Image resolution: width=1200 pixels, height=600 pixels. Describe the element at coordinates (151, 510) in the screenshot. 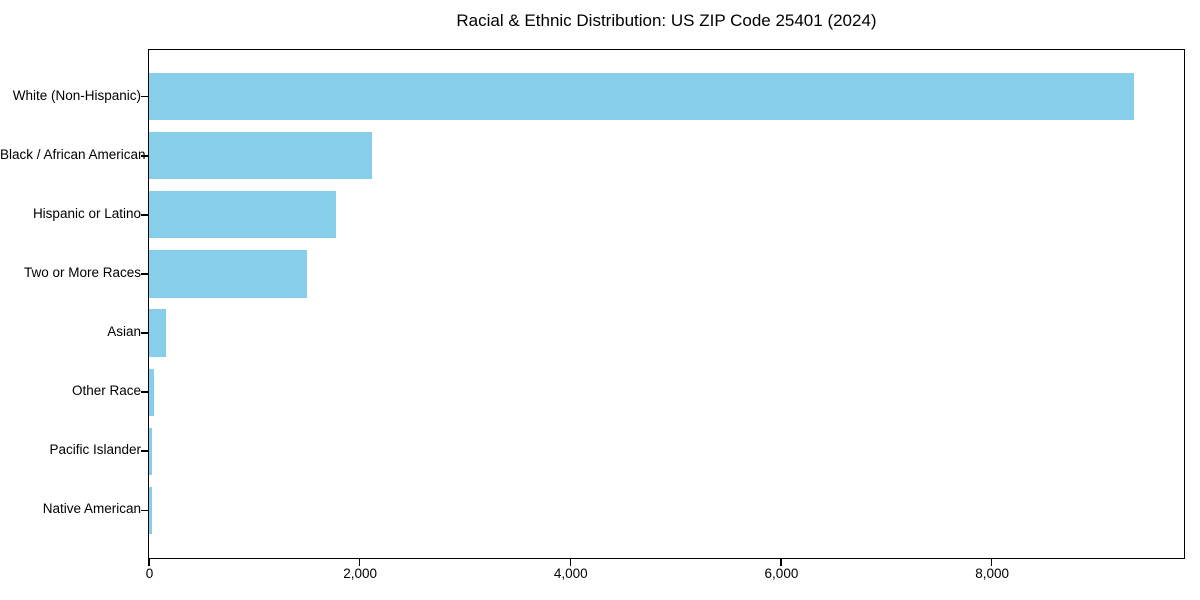

I see `bar-native-american` at that location.